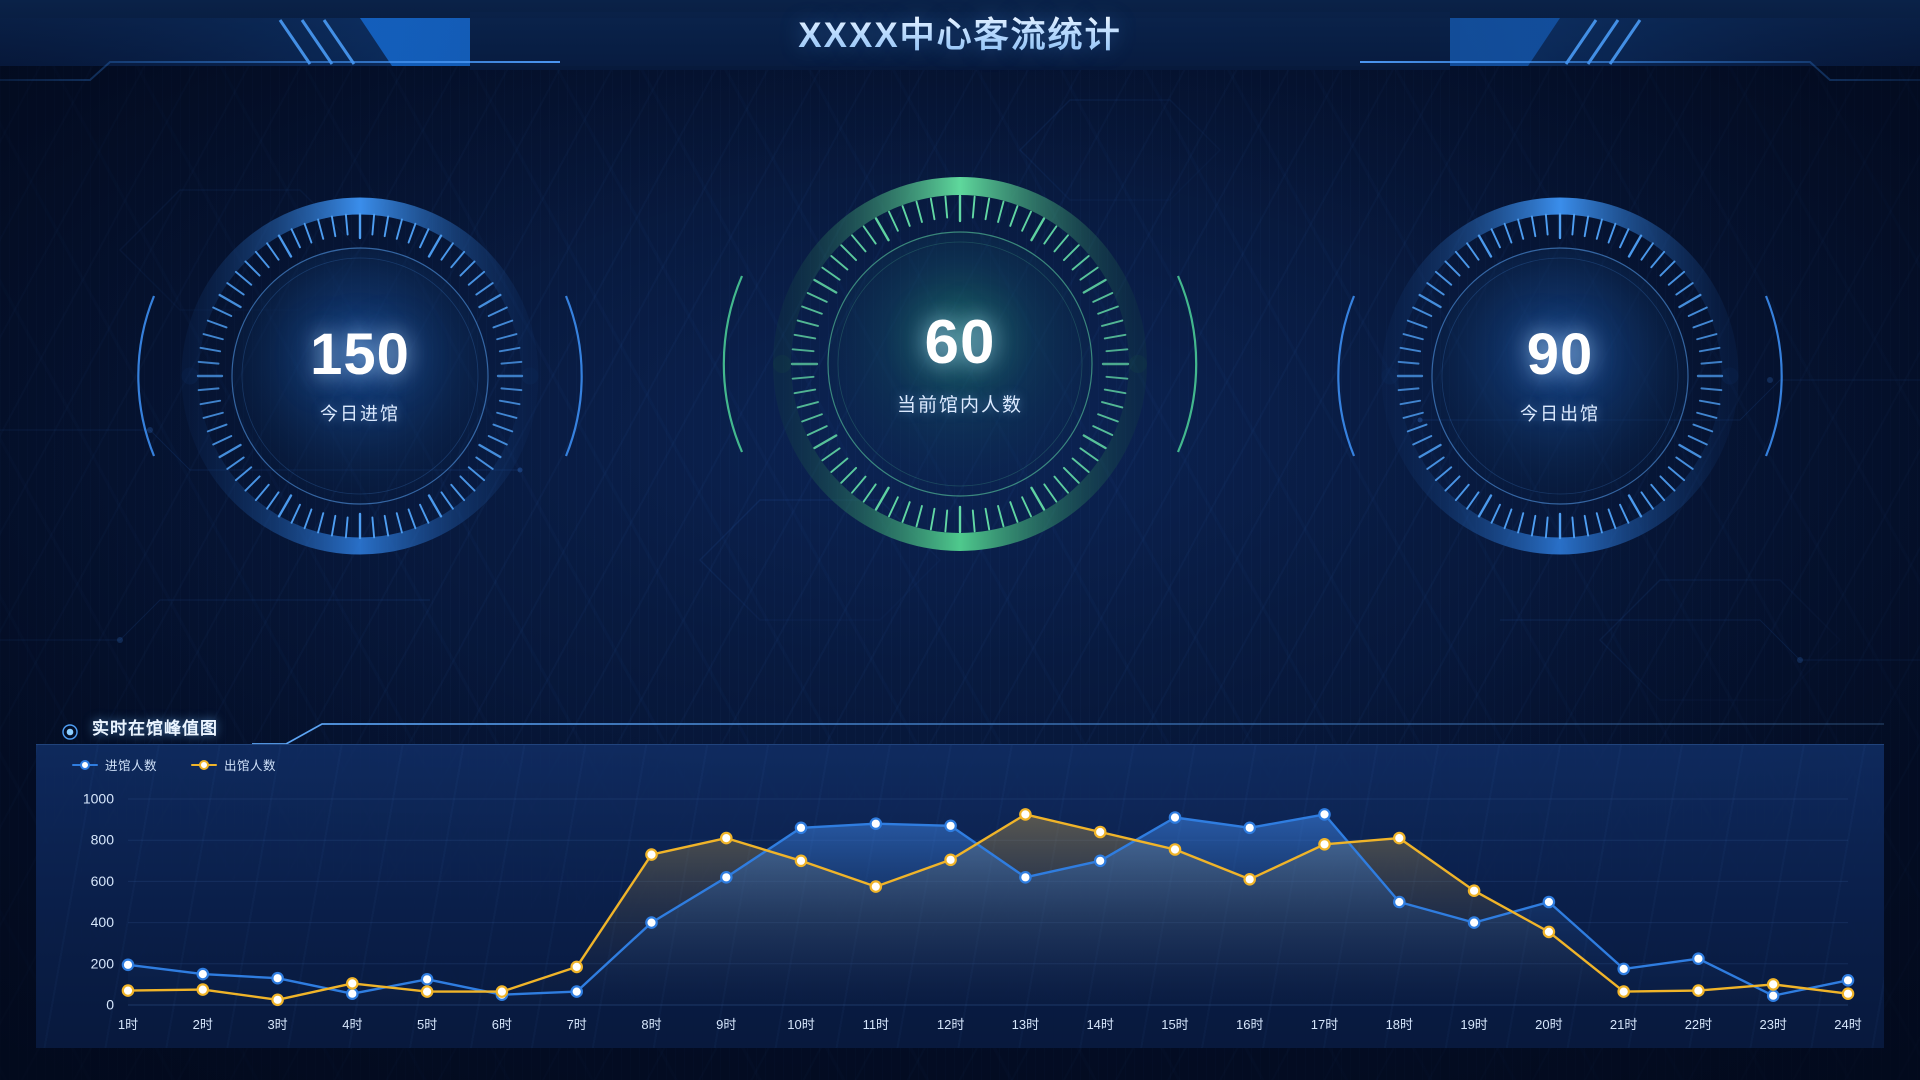 The height and width of the screenshot is (1080, 1920). Describe the element at coordinates (502, 1024) in the screenshot. I see `svg-text: 6时` at that location.